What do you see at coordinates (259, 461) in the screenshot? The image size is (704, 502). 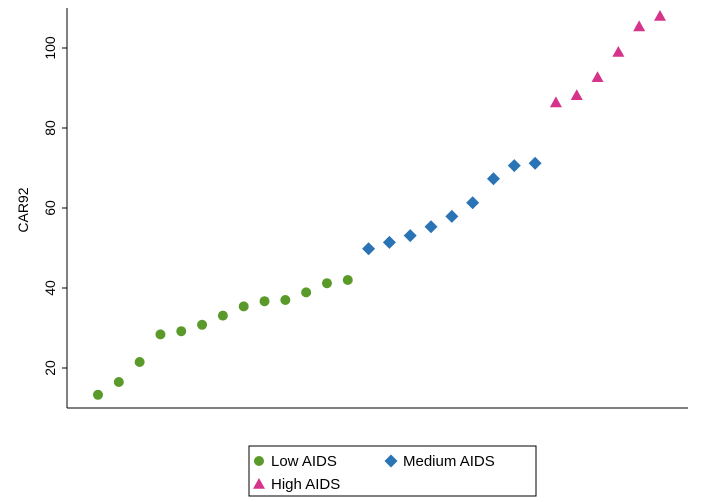 I see `legend-marker-low-aids` at bounding box center [259, 461].